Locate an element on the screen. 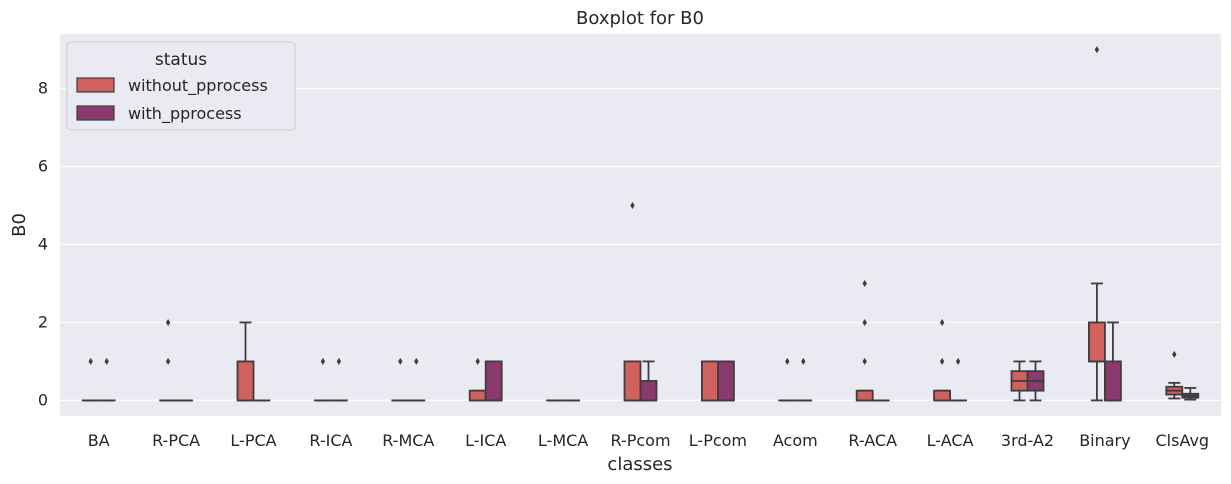 The image size is (1231, 484). x-tick-label: BA is located at coordinates (99, 440).